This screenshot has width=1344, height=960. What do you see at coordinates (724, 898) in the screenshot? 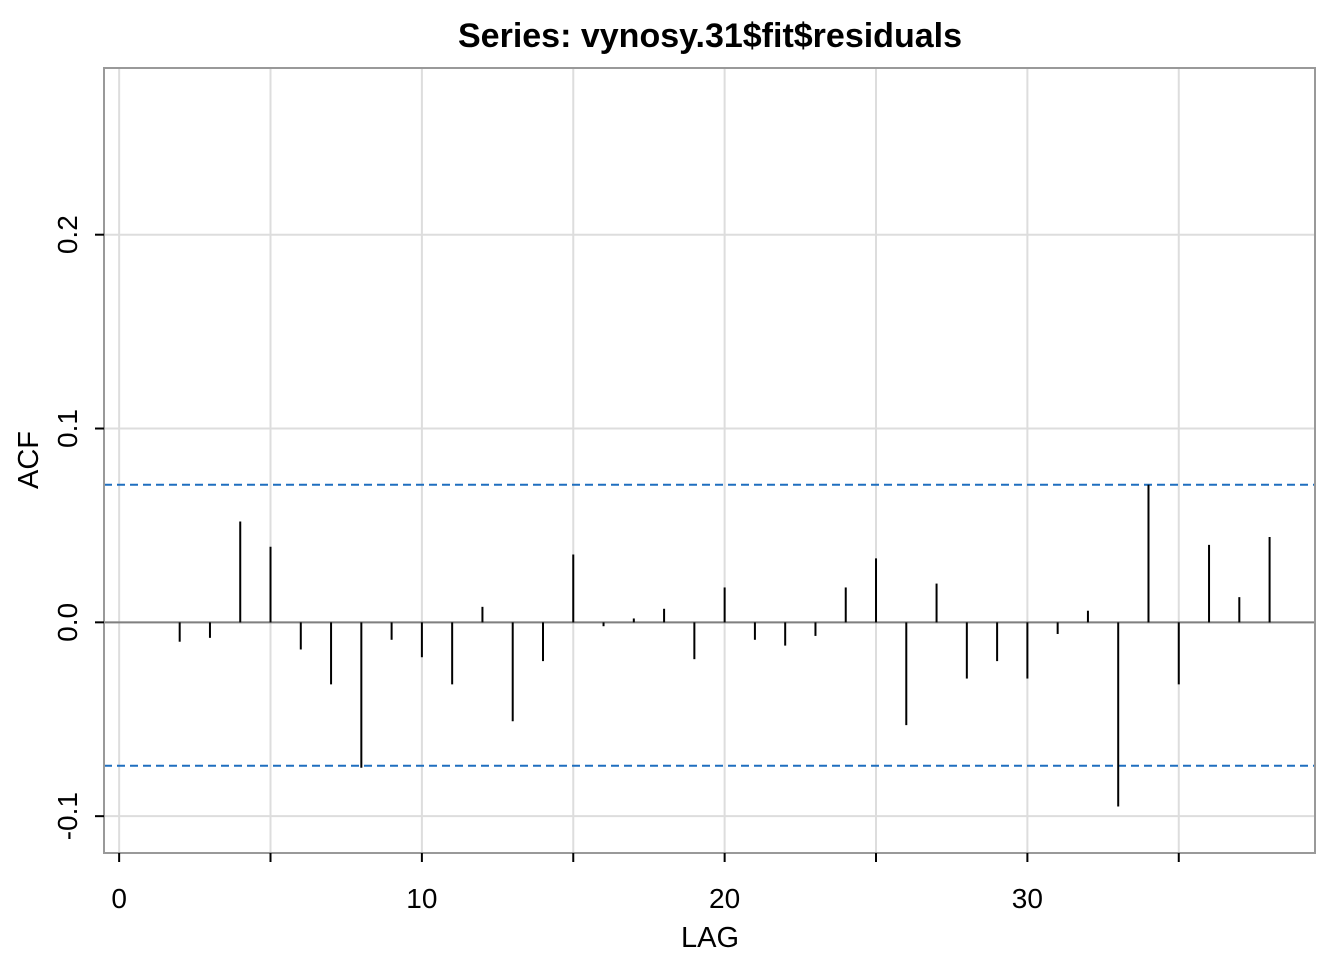
I see `x-tick-label: 20` at bounding box center [724, 898].